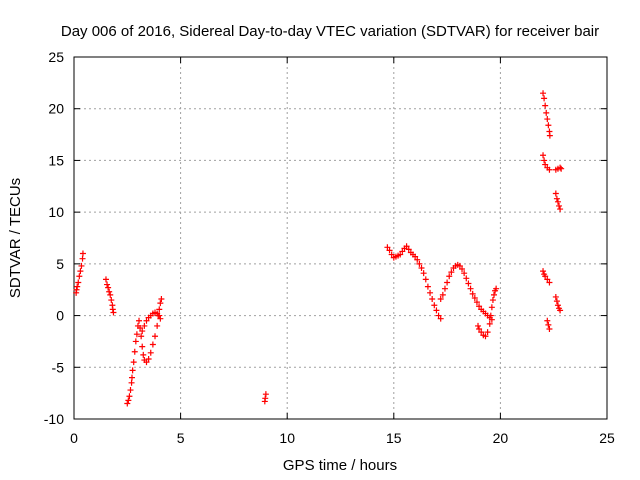 This screenshot has height=480, width=640. Describe the element at coordinates (340, 465) in the screenshot. I see `x-axis-label: GPS time / hours` at that location.